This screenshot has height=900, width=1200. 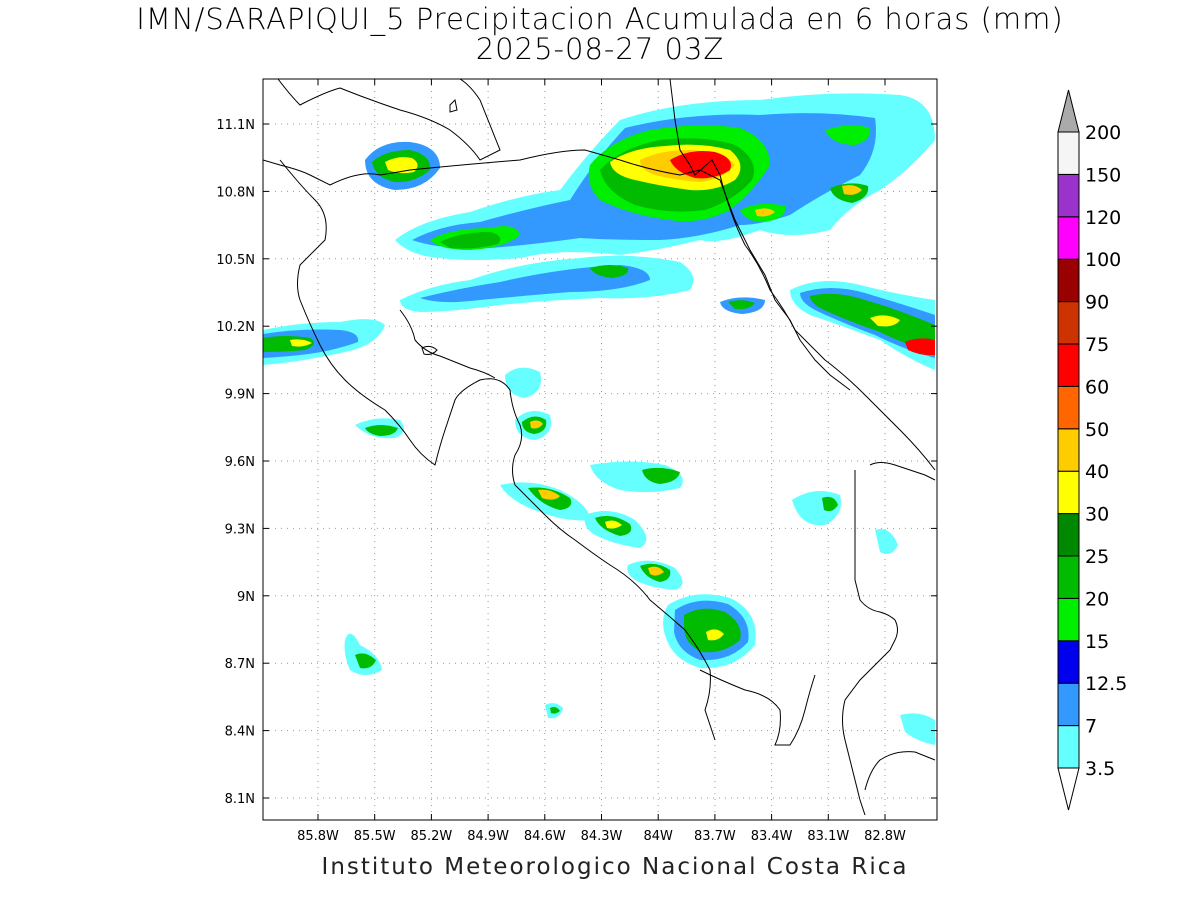 I want to click on lat-tick-label: 10.5N, so click(x=235, y=260).